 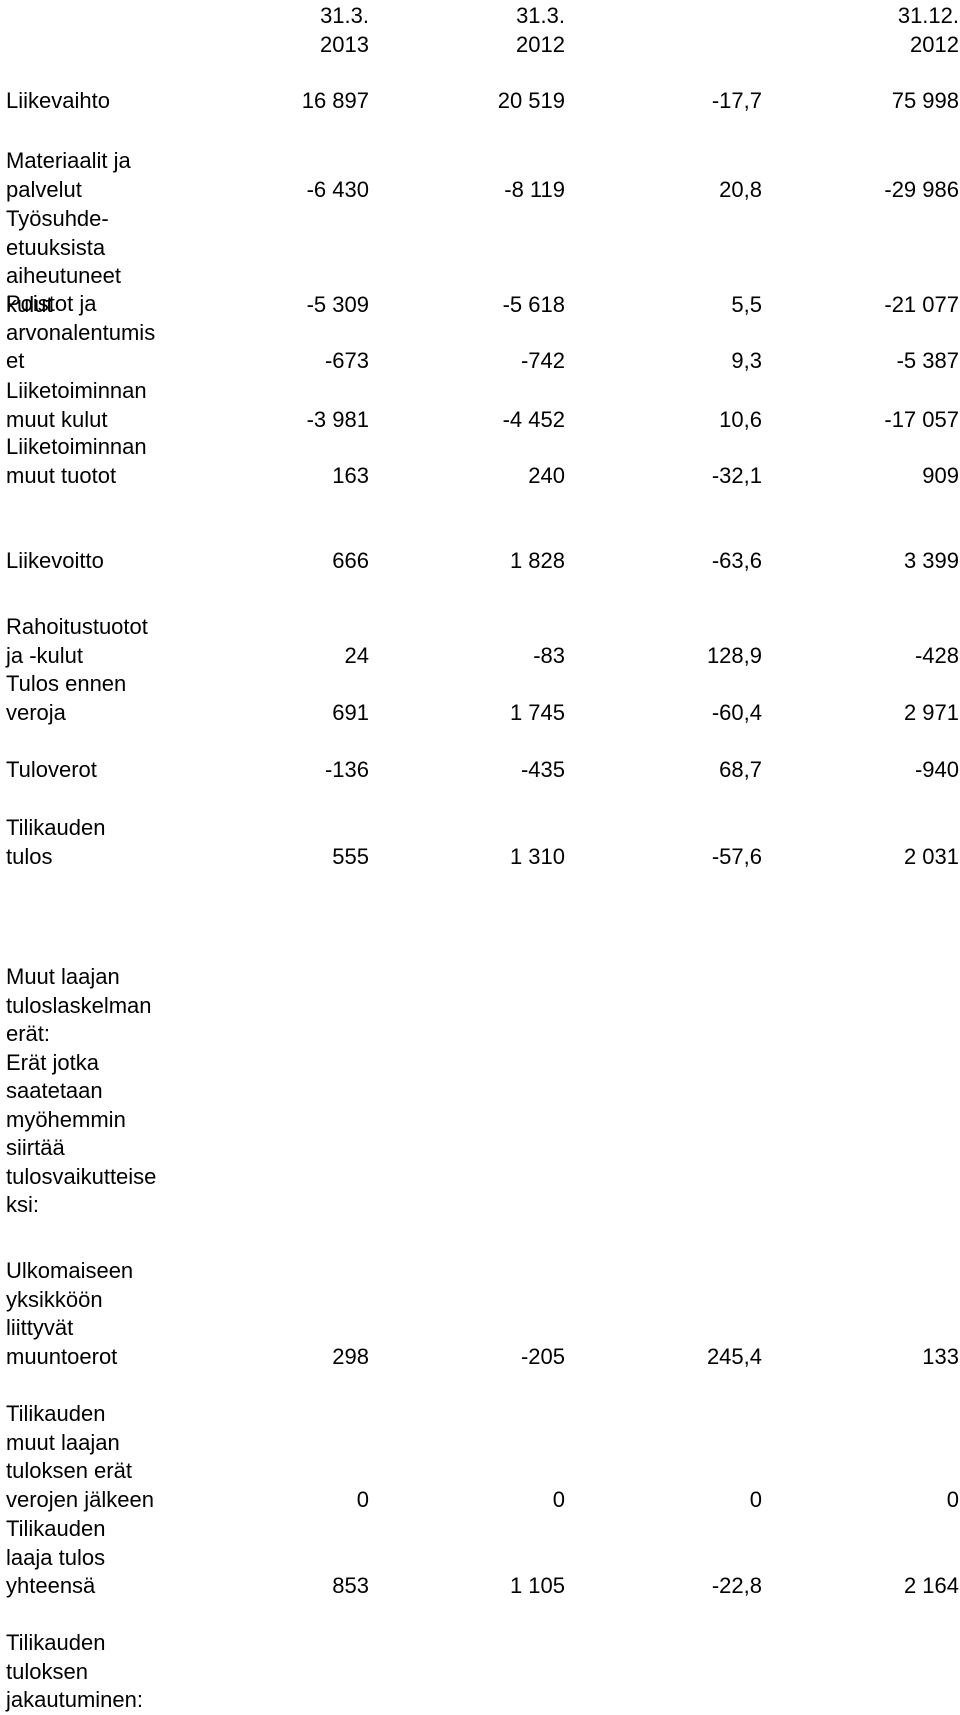 What do you see at coordinates (350, 712) in the screenshot?
I see `cell-q1-2013: 691` at bounding box center [350, 712].